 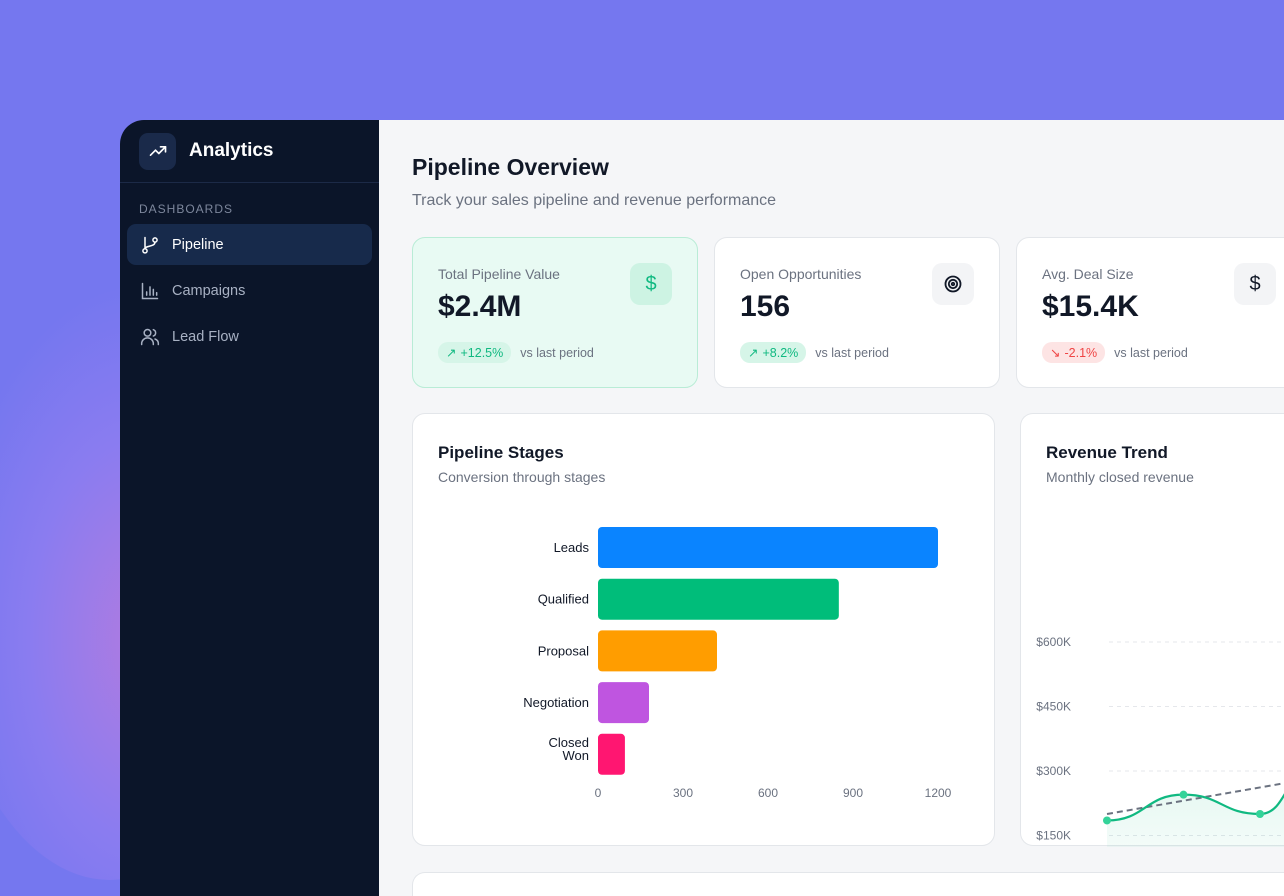 What do you see at coordinates (186, 209) in the screenshot?
I see `section-label: DASHBOARDS` at bounding box center [186, 209].